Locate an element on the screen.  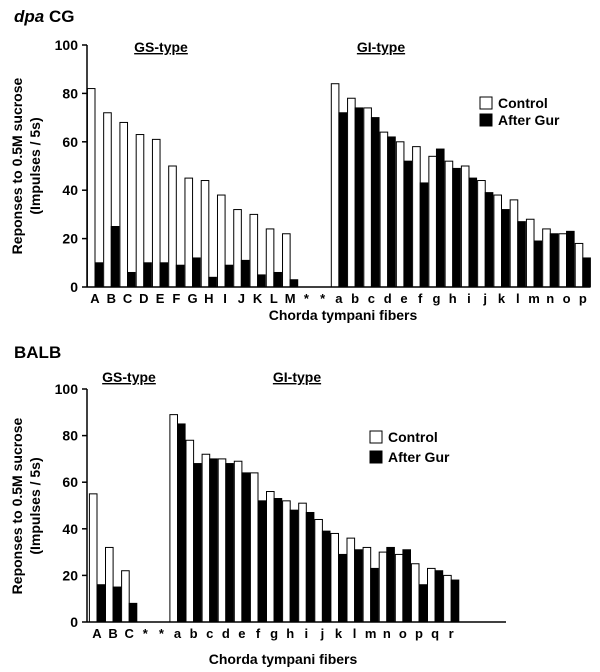
chart1-category-label: c is located at coordinates (371, 298).